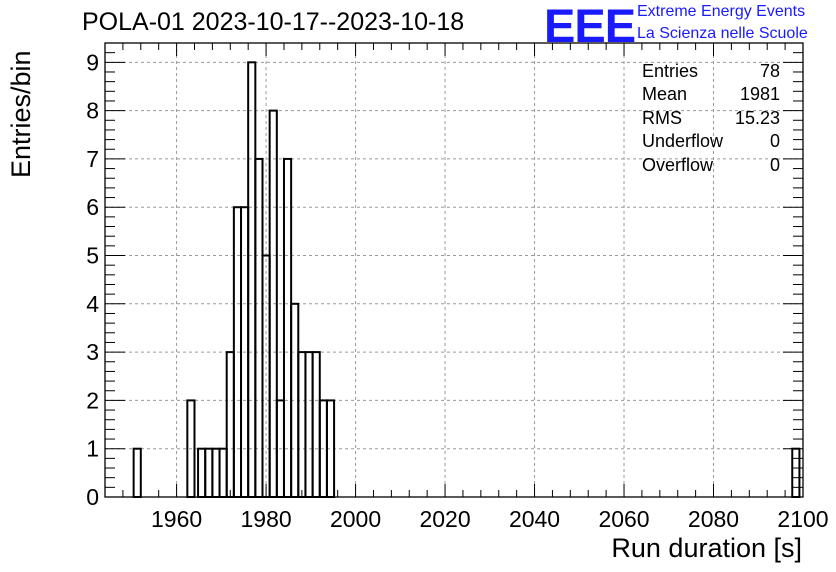 The image size is (836, 572). What do you see at coordinates (665, 94) in the screenshot?
I see `stat-label: Mean` at bounding box center [665, 94].